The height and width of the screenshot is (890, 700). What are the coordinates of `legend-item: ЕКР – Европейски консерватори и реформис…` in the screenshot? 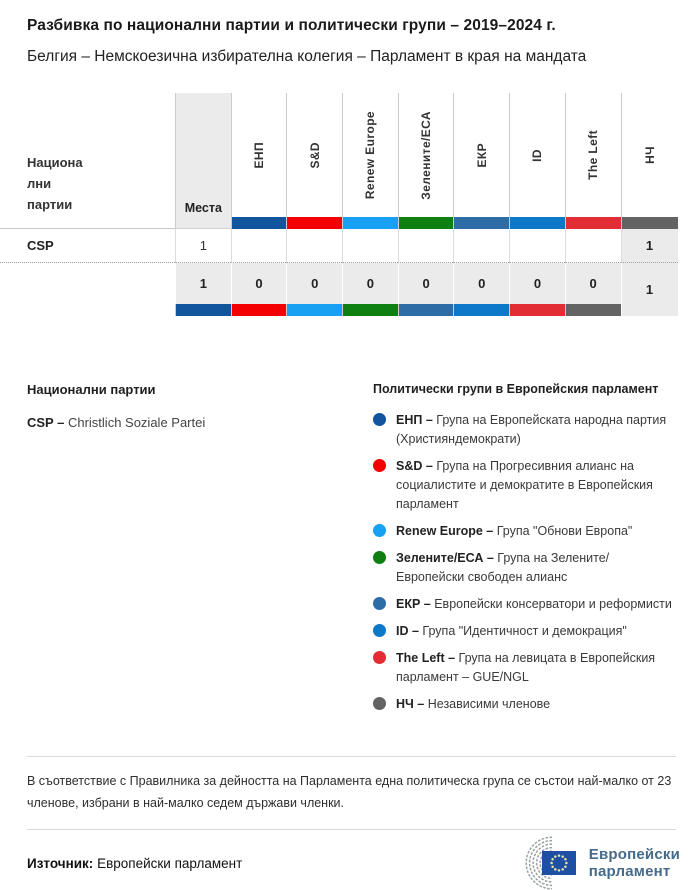 It's located at (524, 604).